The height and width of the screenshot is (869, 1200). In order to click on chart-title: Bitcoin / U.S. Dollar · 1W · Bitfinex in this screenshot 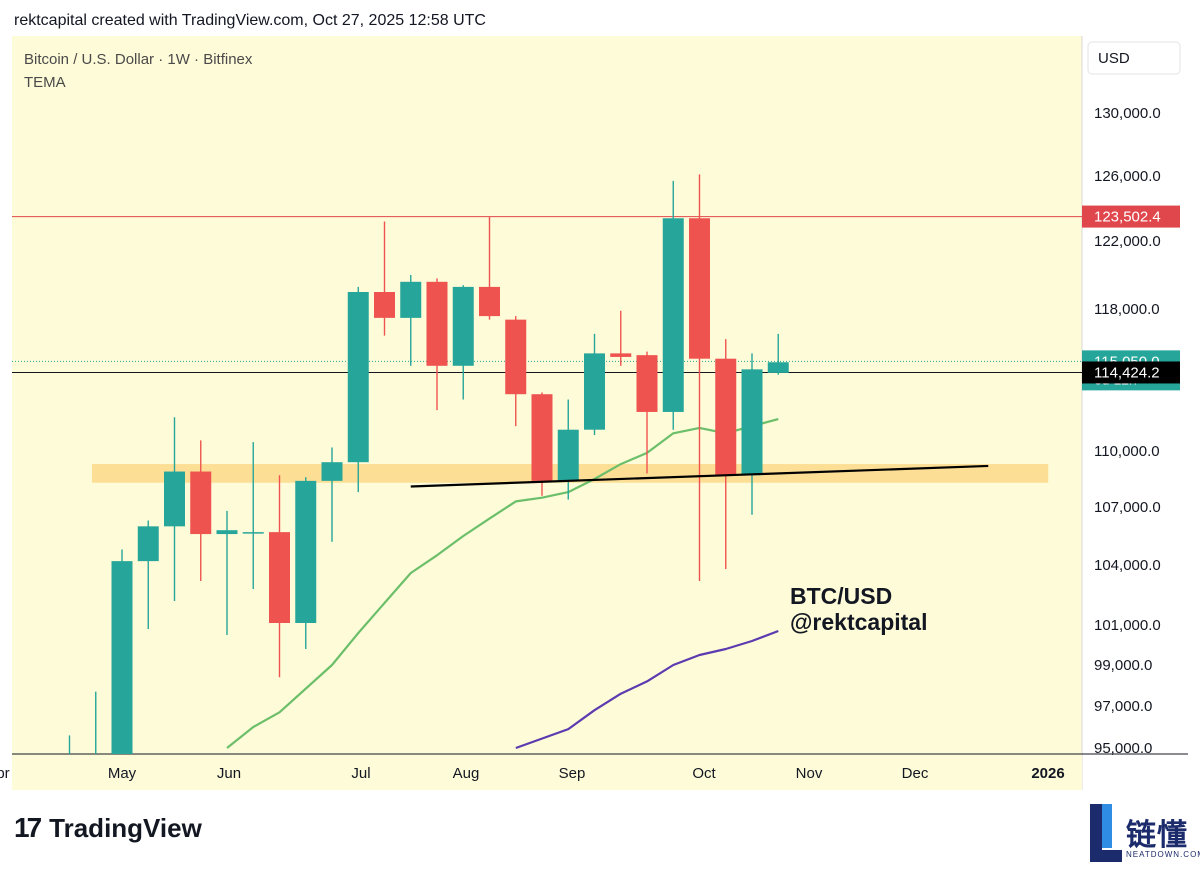, I will do `click(138, 59)`.